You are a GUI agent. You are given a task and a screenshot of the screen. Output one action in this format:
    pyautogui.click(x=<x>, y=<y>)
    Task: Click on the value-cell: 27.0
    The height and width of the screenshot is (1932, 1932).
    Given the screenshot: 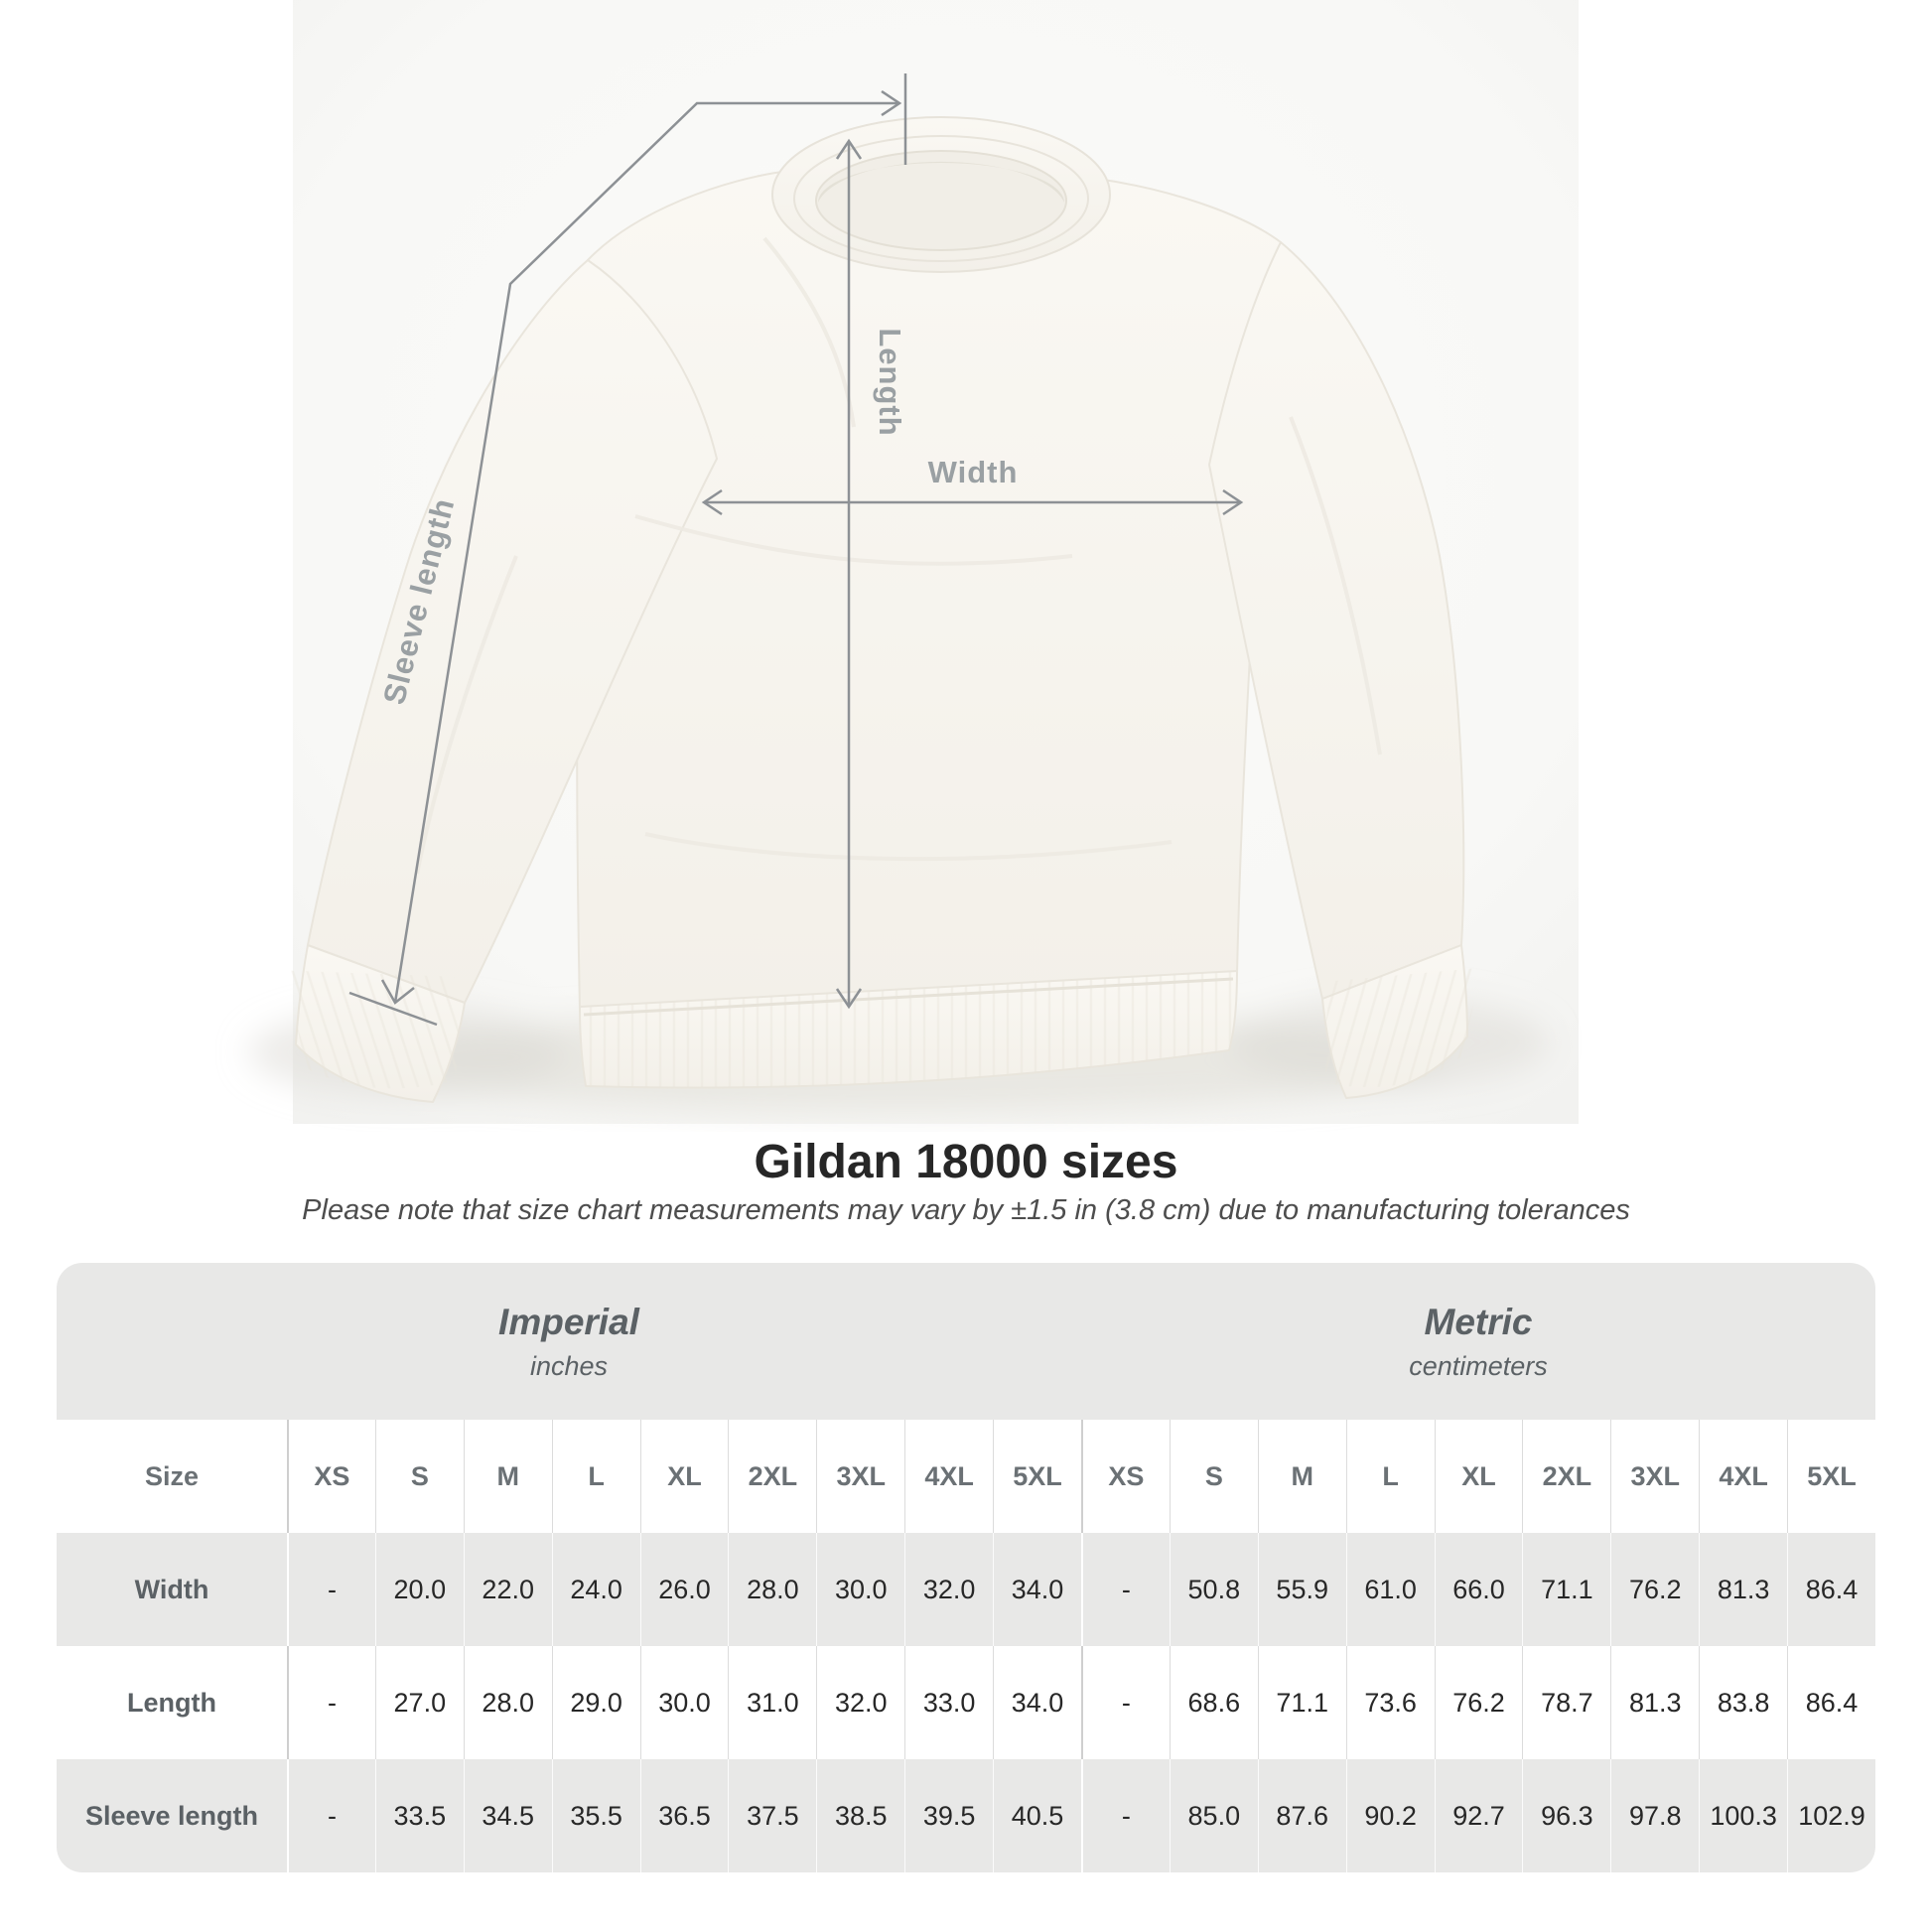 What is the action you would take?
    pyautogui.click(x=419, y=1703)
    